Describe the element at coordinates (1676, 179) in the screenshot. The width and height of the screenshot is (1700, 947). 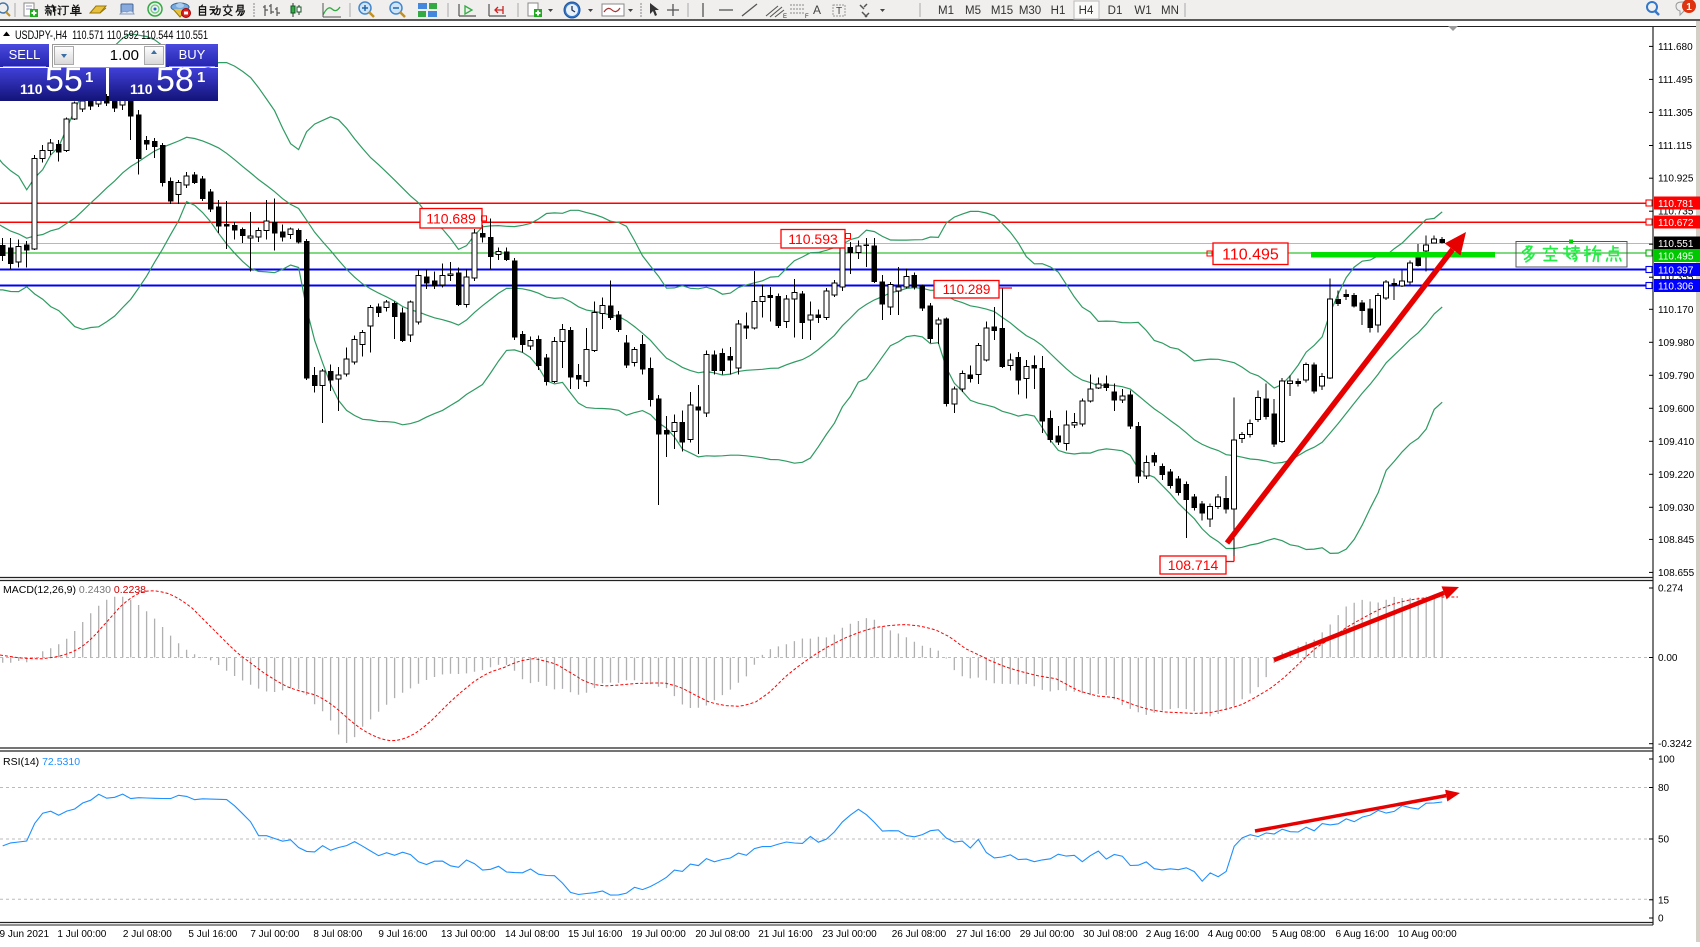
I see `svg-text: 110.925` at that location.